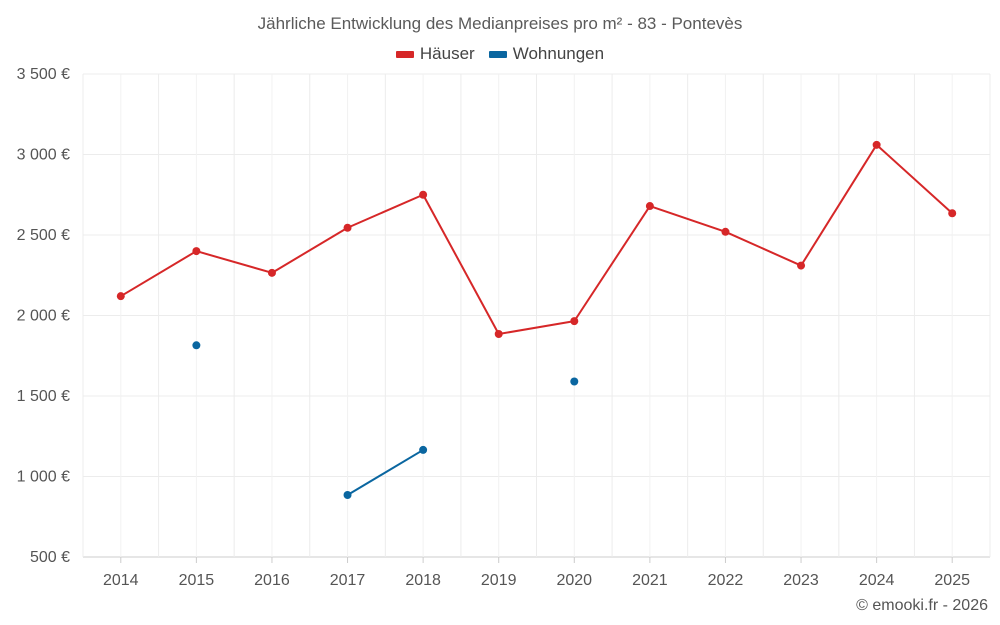 The width and height of the screenshot is (1000, 625). What do you see at coordinates (574, 580) in the screenshot?
I see `x-tick-label: 2020` at bounding box center [574, 580].